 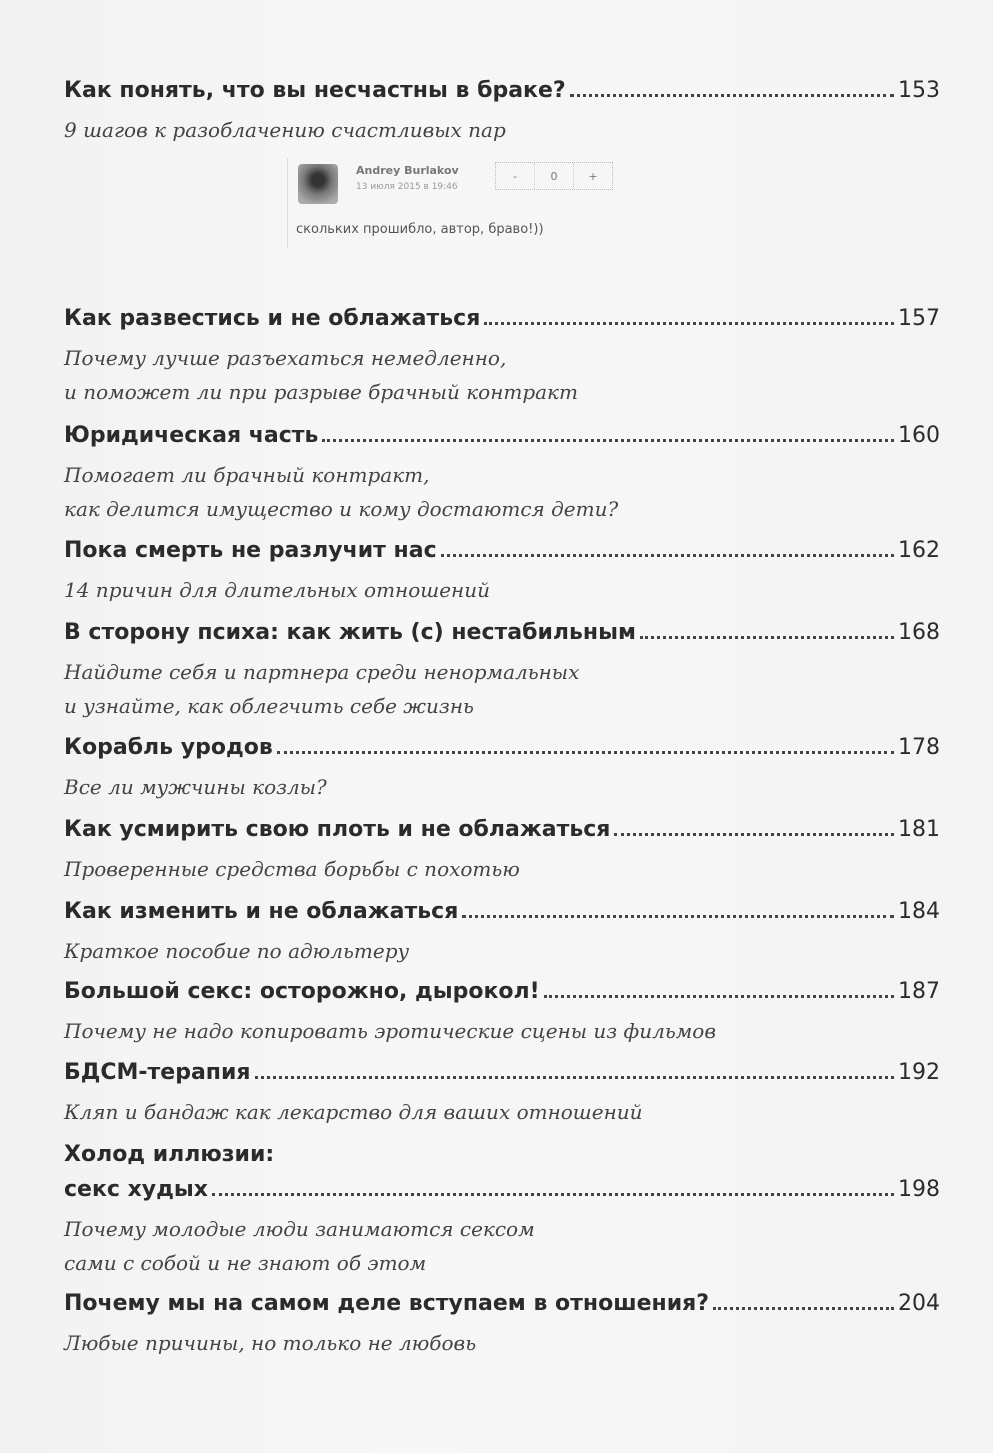 I want to click on entry-subtitle: сами с собой и не знают об этом, so click(x=245, y=1263).